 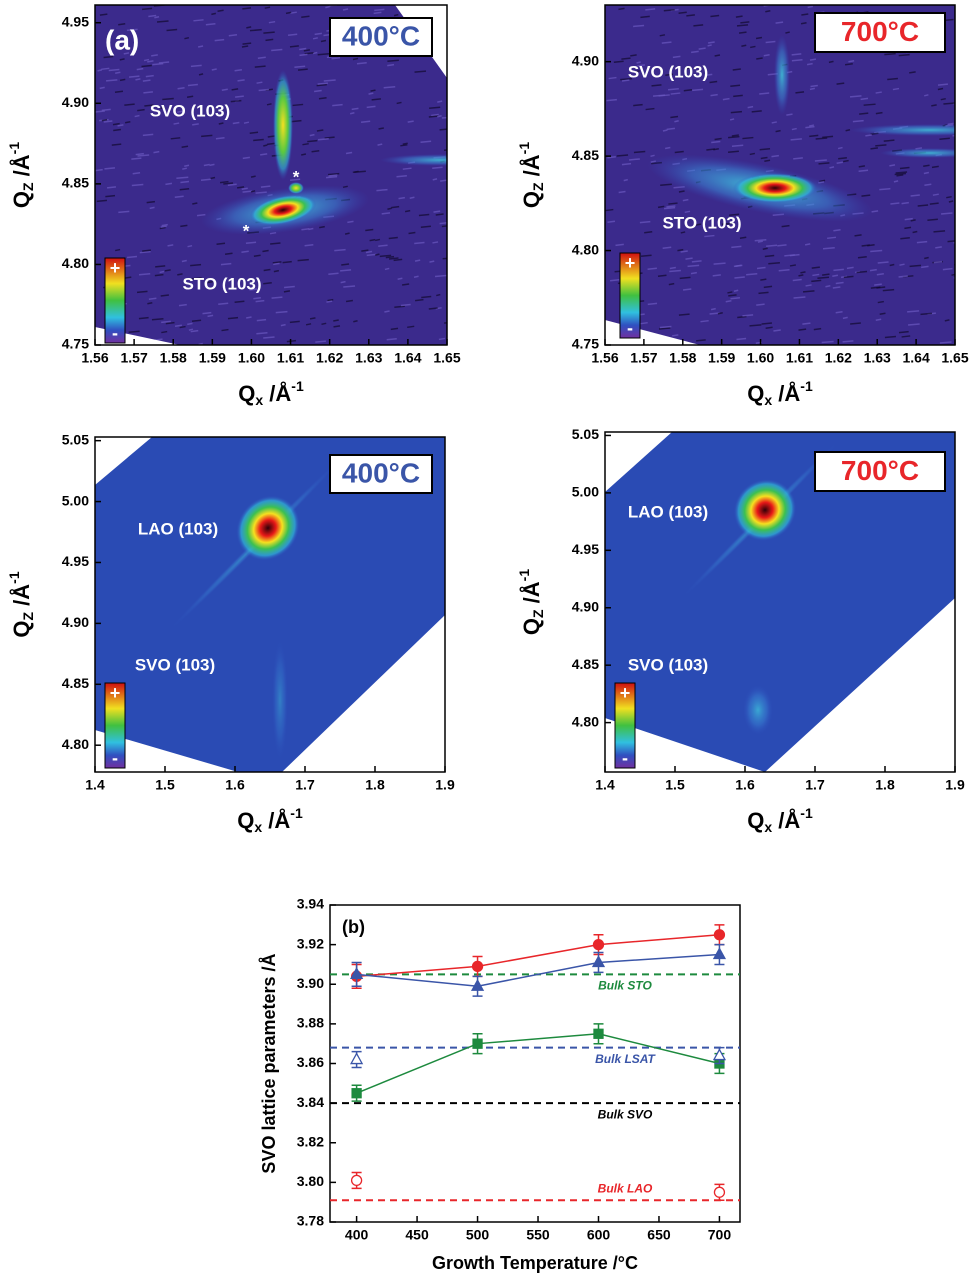 I want to click on y-tick-label: 4.80, so click(x=585, y=249).